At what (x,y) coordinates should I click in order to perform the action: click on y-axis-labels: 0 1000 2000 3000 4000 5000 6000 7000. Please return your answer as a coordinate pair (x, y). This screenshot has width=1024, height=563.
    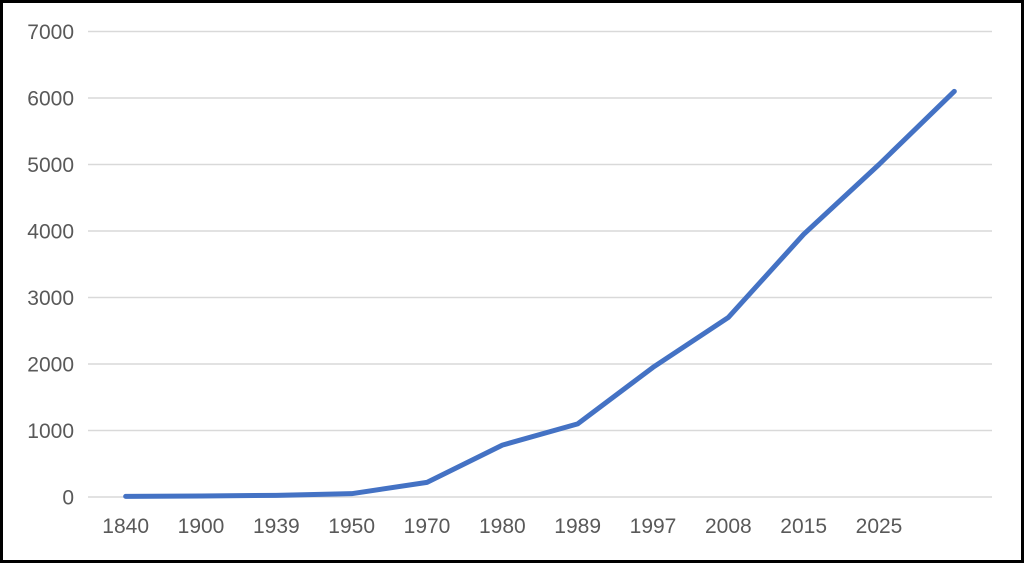
    Looking at the image, I should click on (50, 265).